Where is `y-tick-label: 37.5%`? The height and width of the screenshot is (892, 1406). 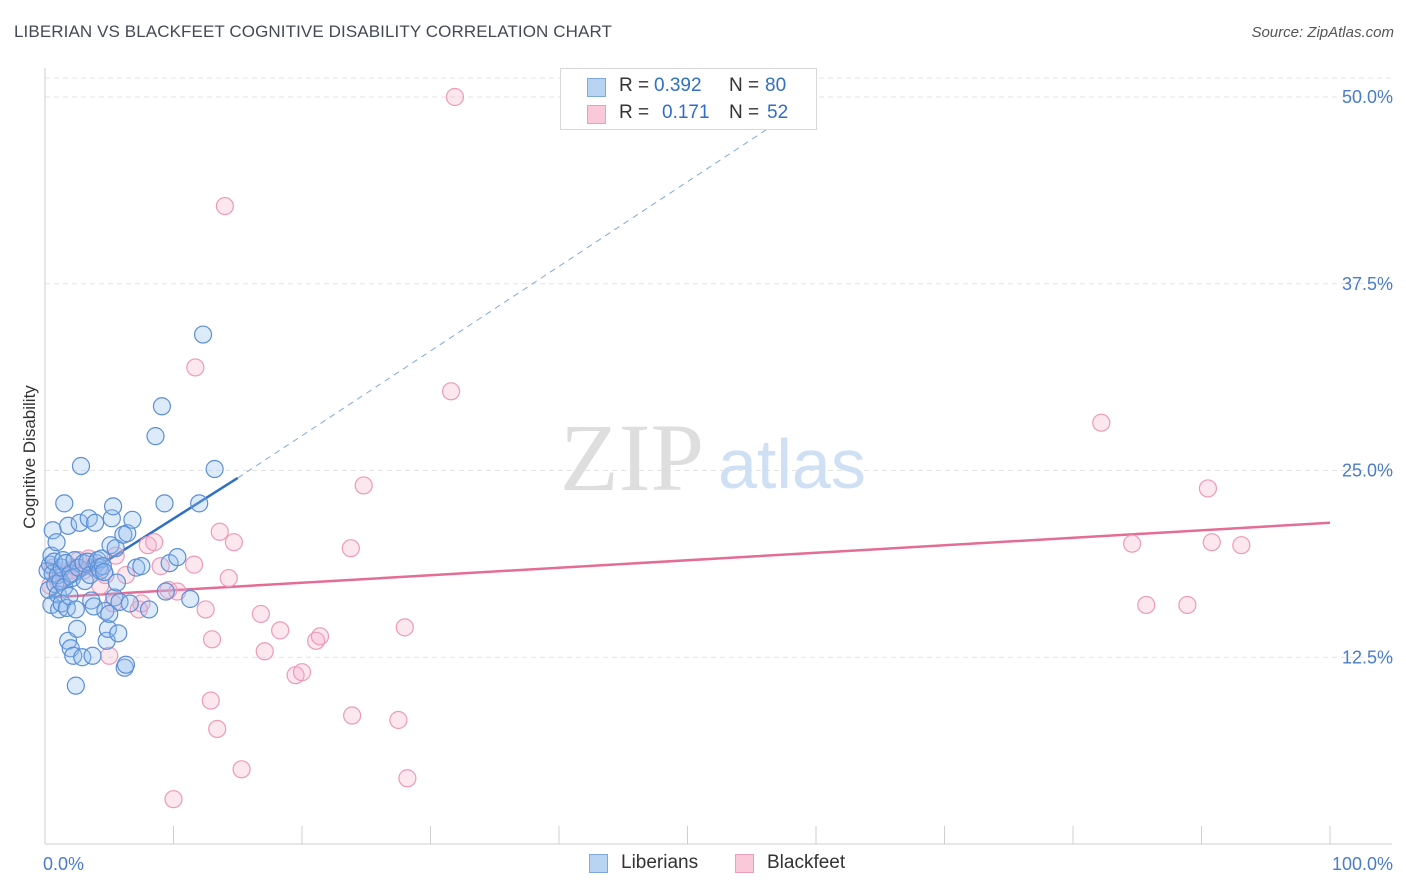
y-tick-label: 37.5% is located at coordinates (1367, 284).